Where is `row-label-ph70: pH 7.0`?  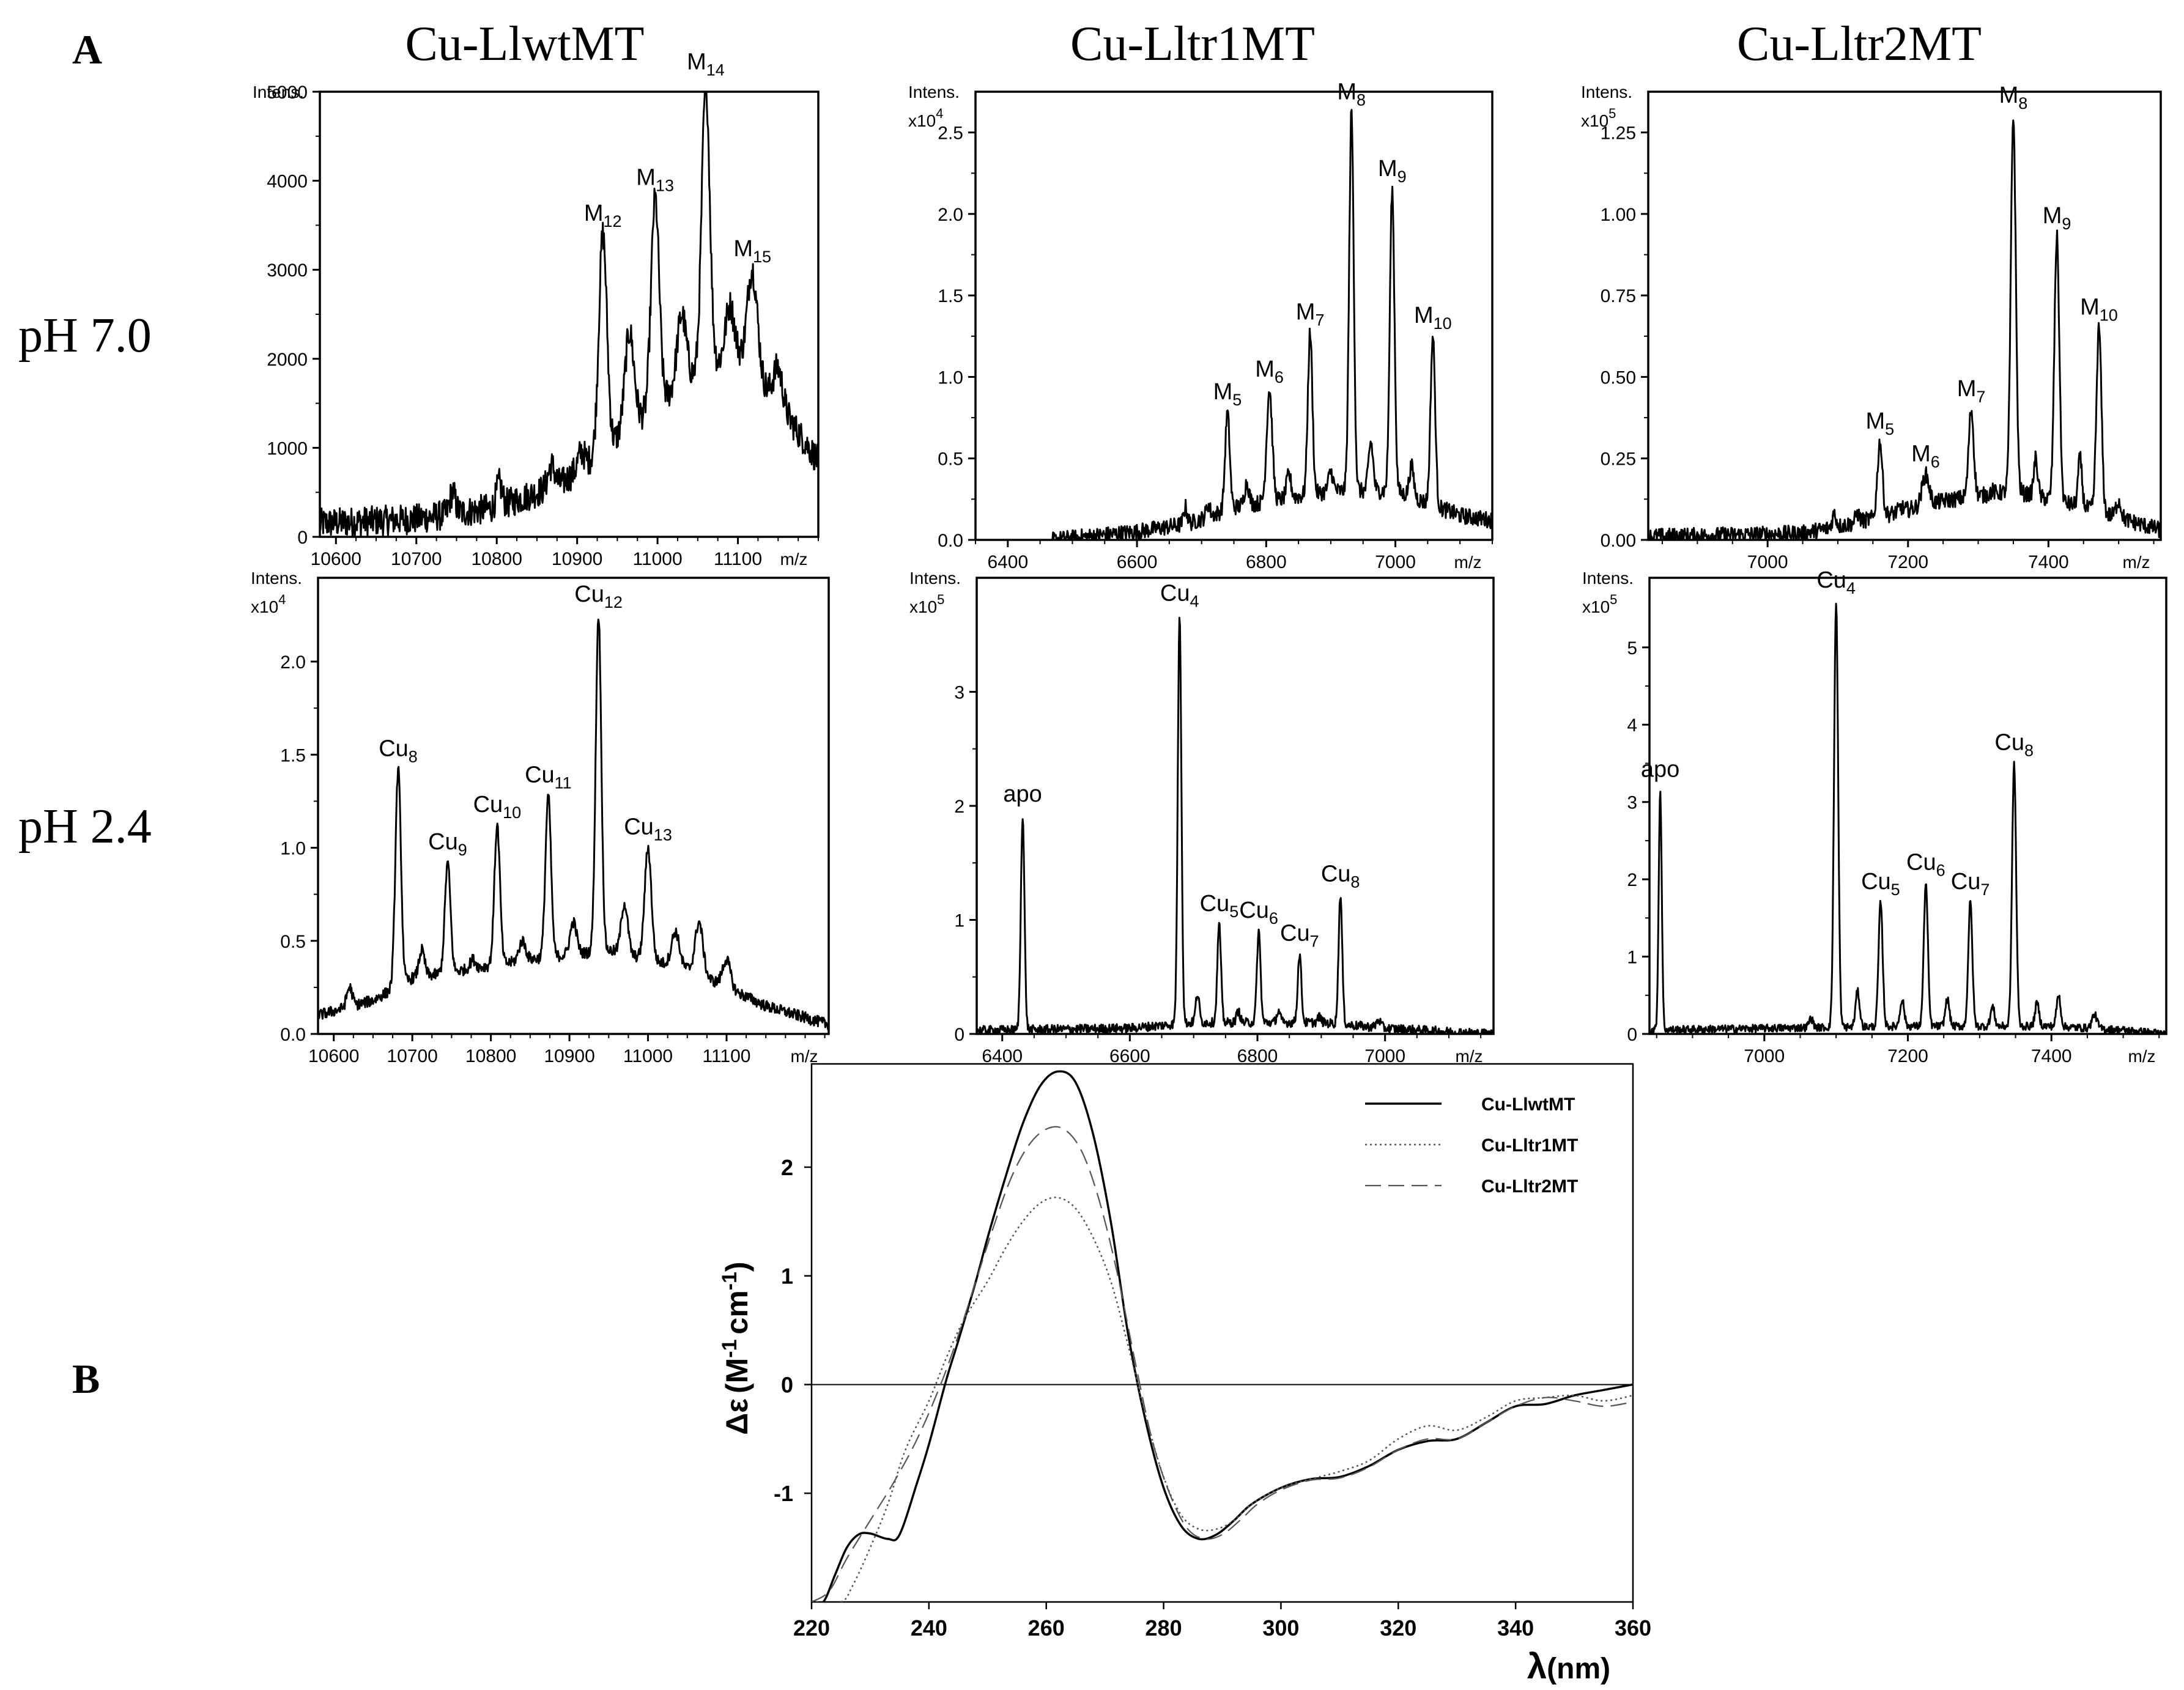 row-label-ph70: pH 7.0 is located at coordinates (85, 336).